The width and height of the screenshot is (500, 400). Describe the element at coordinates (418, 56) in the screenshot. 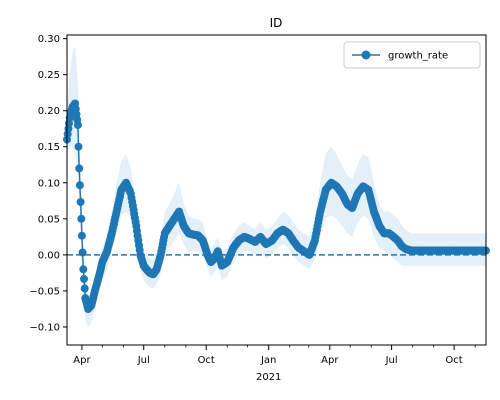

I see `legend-label: growth_rate` at that location.